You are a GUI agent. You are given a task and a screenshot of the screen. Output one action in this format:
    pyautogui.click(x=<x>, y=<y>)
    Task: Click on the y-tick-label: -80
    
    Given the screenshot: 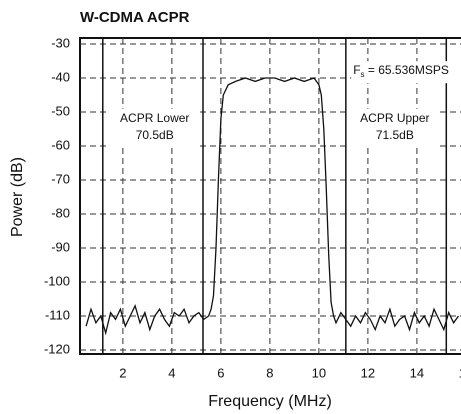 What is the action you would take?
    pyautogui.click(x=60, y=212)
    